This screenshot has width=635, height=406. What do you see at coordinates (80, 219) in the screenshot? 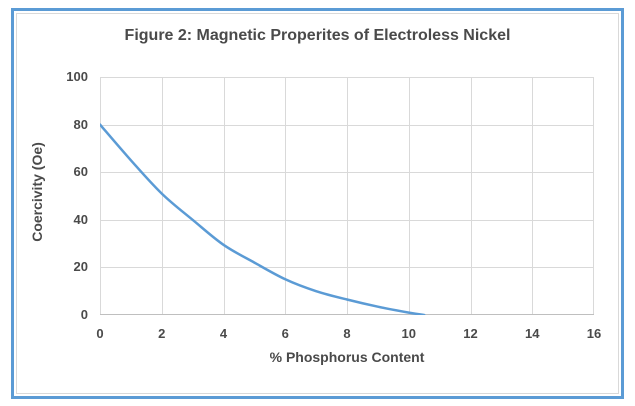
I see `y-tick-label: 40` at bounding box center [80, 219].